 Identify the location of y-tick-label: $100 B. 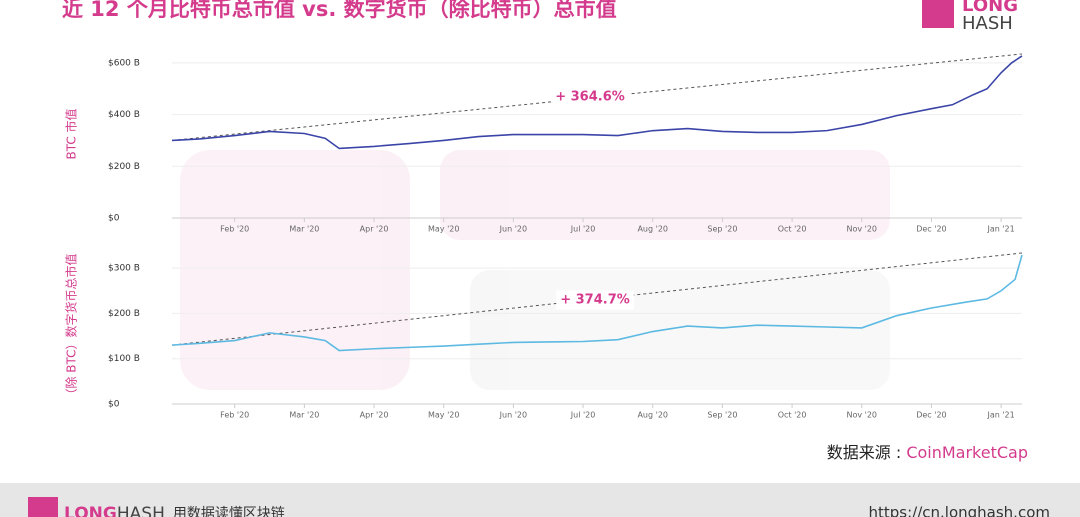
(124, 359).